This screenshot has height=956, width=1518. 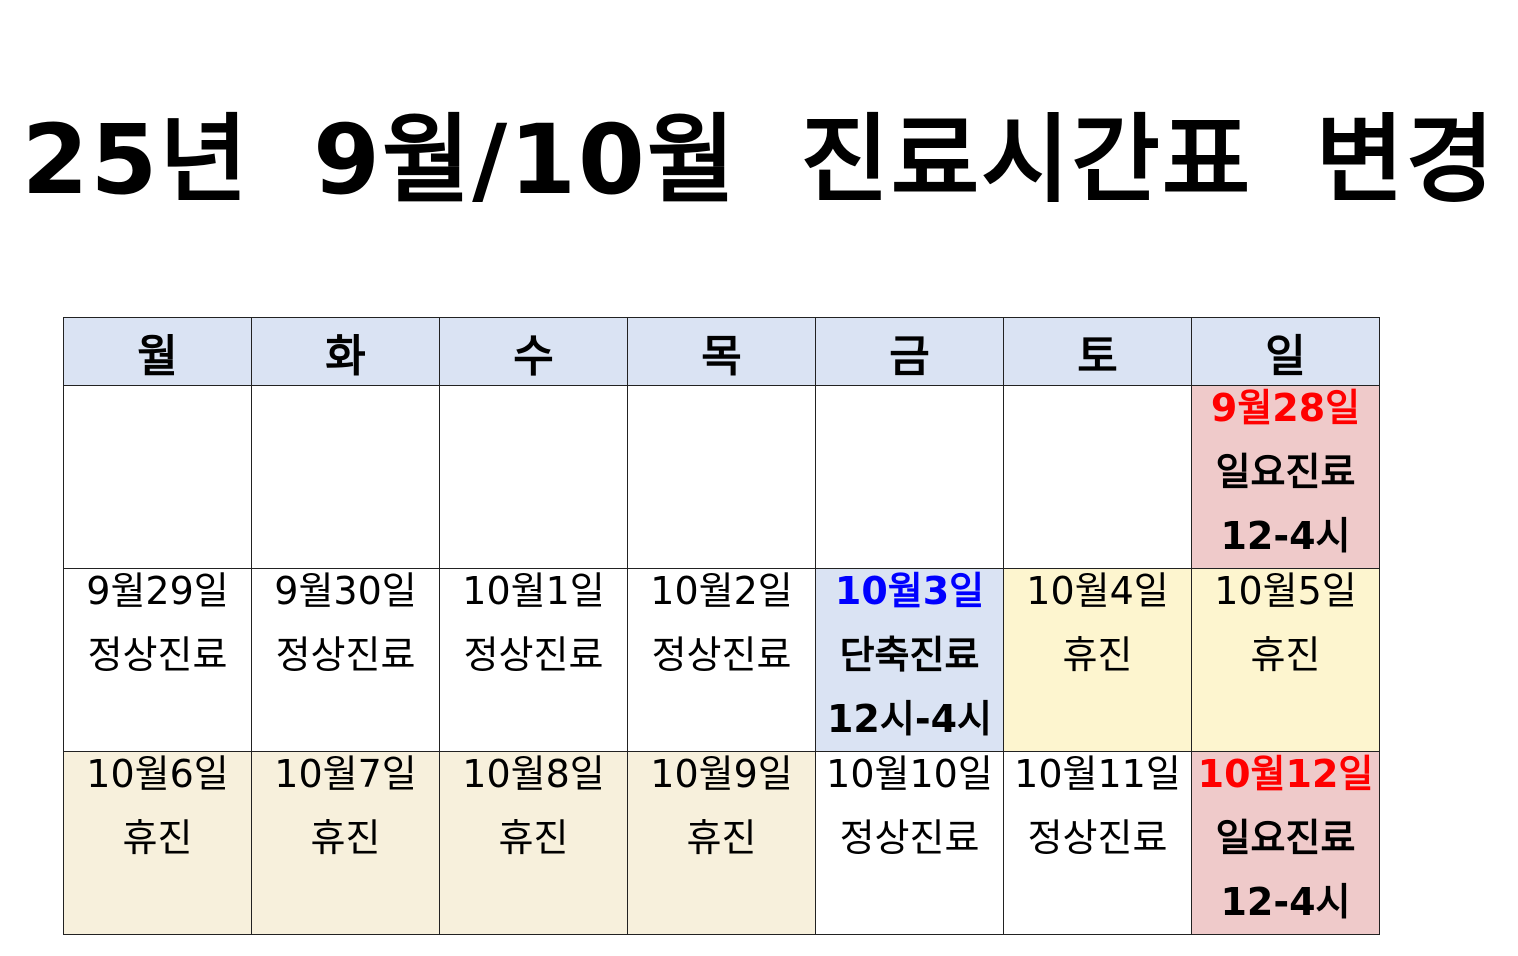 What do you see at coordinates (721, 774) in the screenshot?
I see `date-label: 10월9일` at bounding box center [721, 774].